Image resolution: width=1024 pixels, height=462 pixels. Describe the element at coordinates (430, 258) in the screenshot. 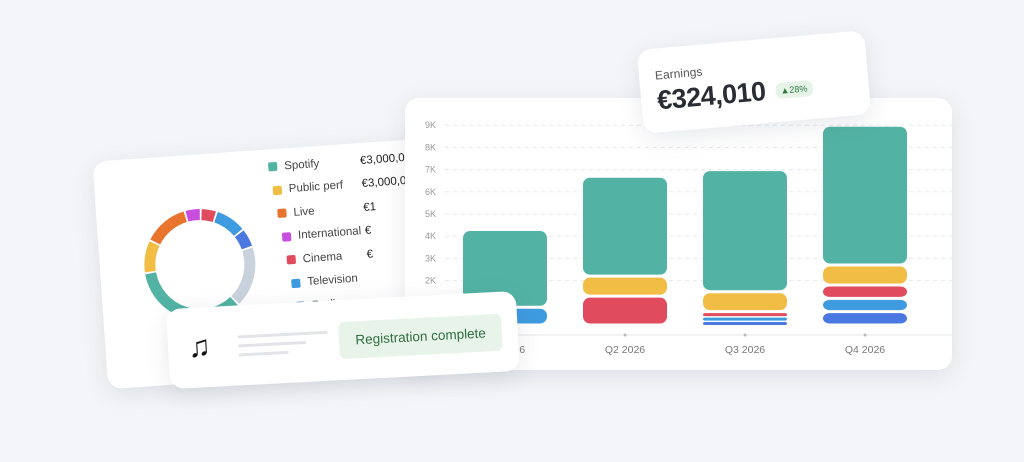

I see `y-tick-label: 3K` at that location.